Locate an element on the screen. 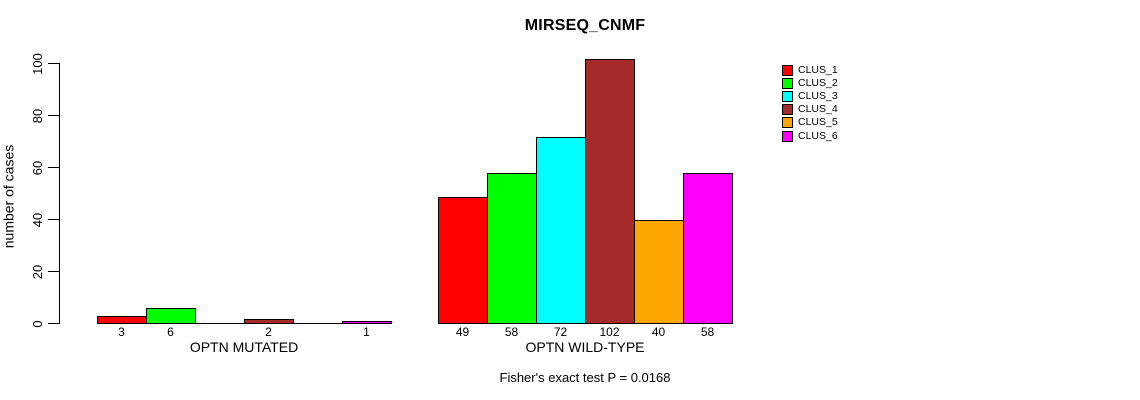 This screenshot has height=400, width=1140. x-group-label-optn-mutated: OPTN MUTATED is located at coordinates (244, 347).